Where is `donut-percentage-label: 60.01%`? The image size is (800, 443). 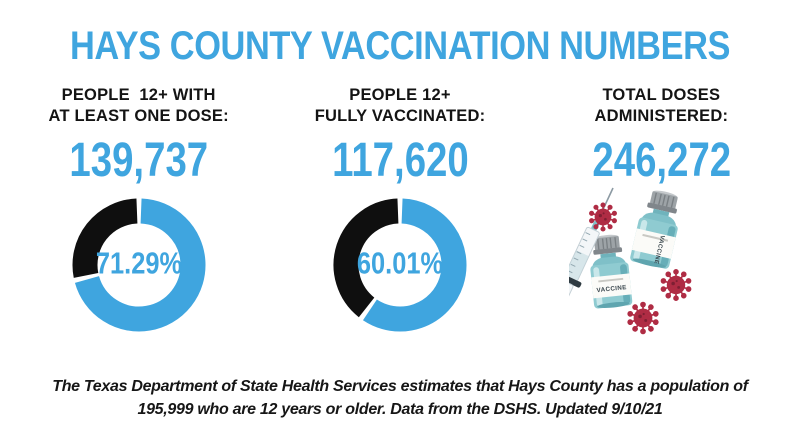
donut-percentage-label: 60.01% is located at coordinates (400, 263).